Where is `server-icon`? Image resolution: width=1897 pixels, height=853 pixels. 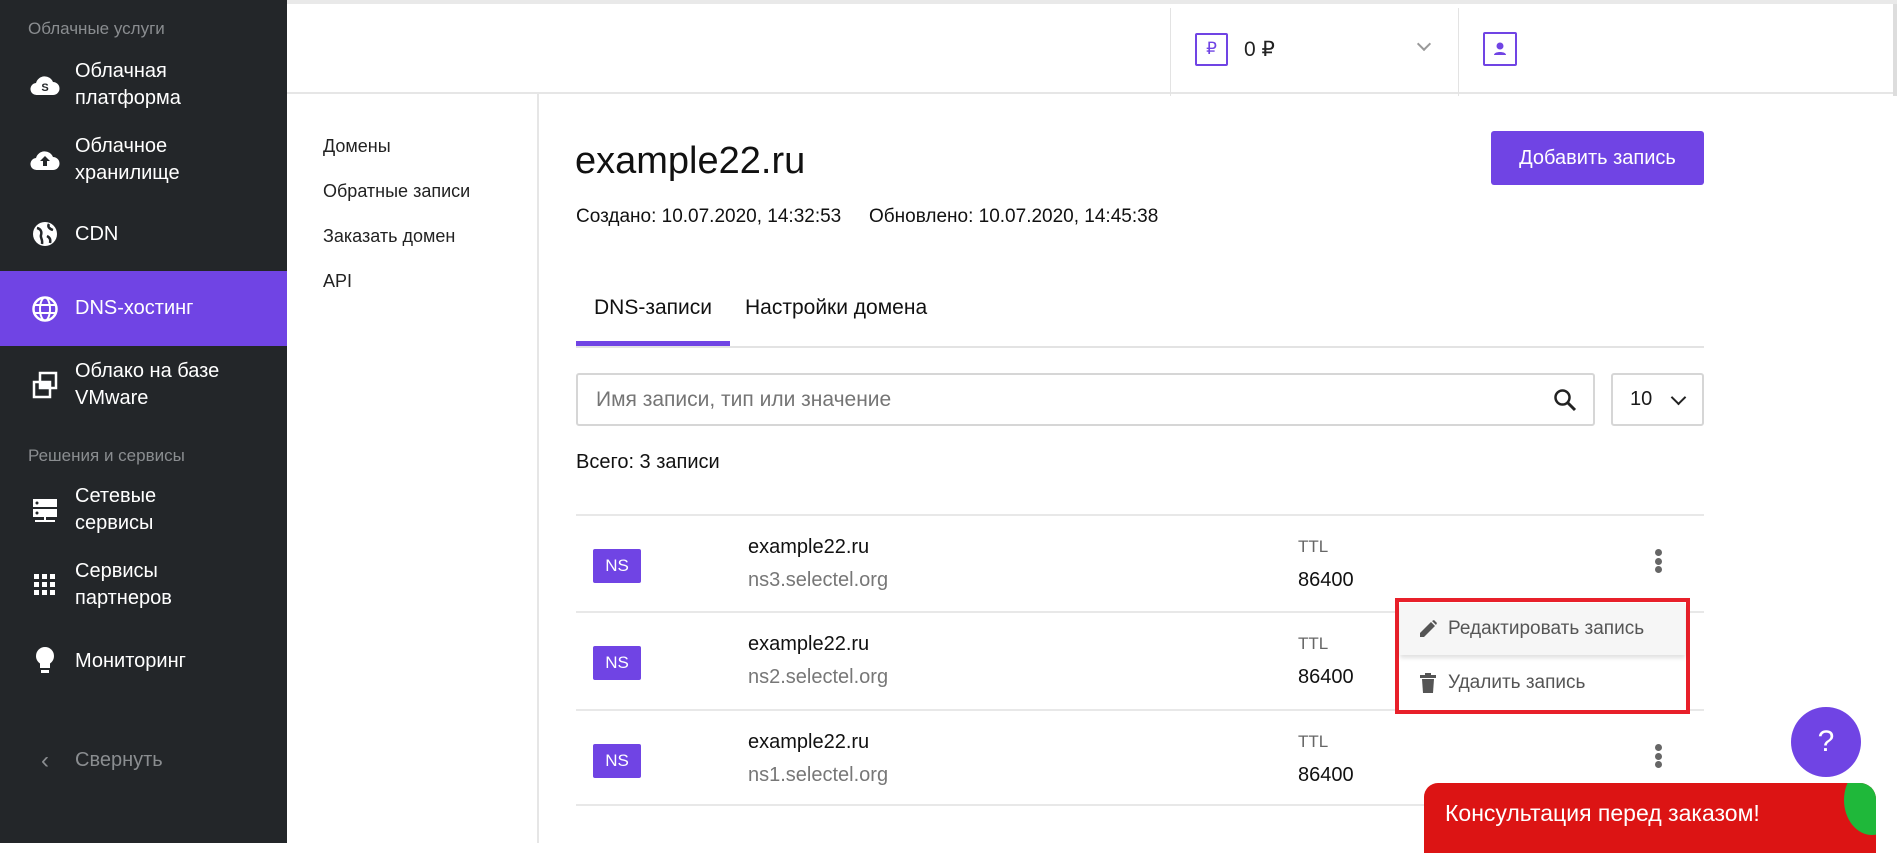 server-icon is located at coordinates (45, 510).